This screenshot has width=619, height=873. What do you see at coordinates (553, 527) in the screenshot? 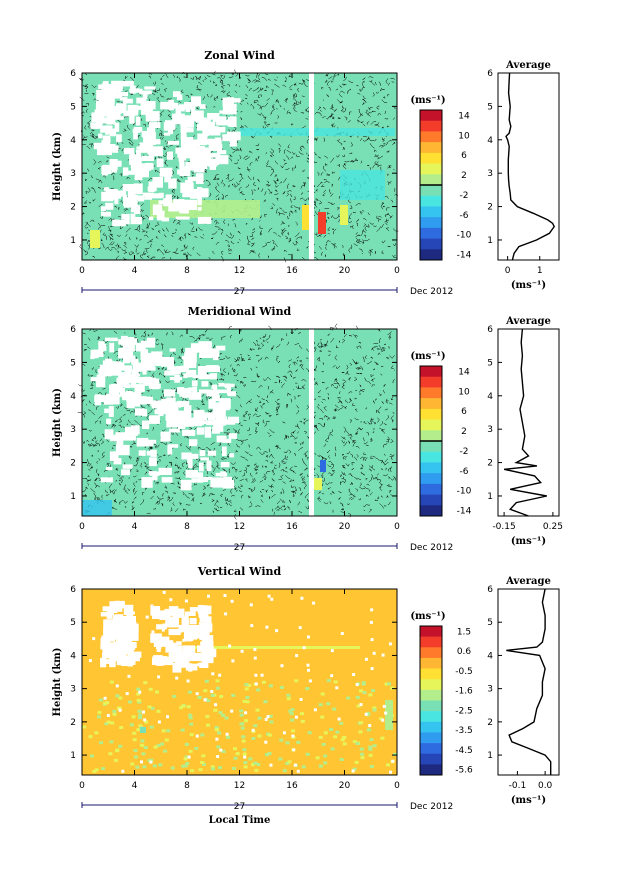
I see `profile-x-tick-label: 0.25` at bounding box center [553, 527].